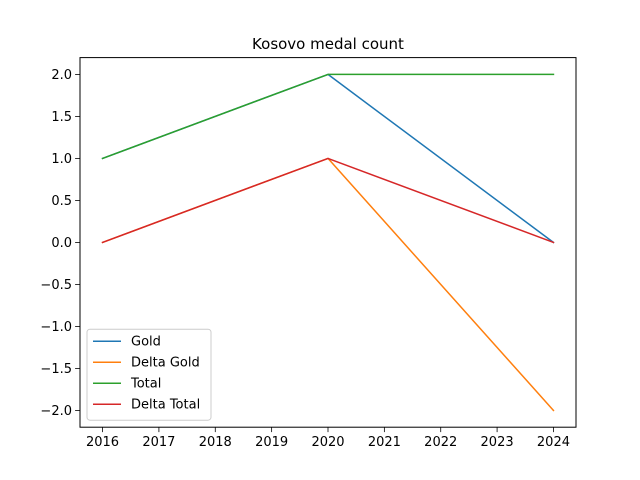 Image resolution: width=640 pixels, height=480 pixels. What do you see at coordinates (61, 117) in the screenshot?
I see `y-tick-label: 1.5` at bounding box center [61, 117].